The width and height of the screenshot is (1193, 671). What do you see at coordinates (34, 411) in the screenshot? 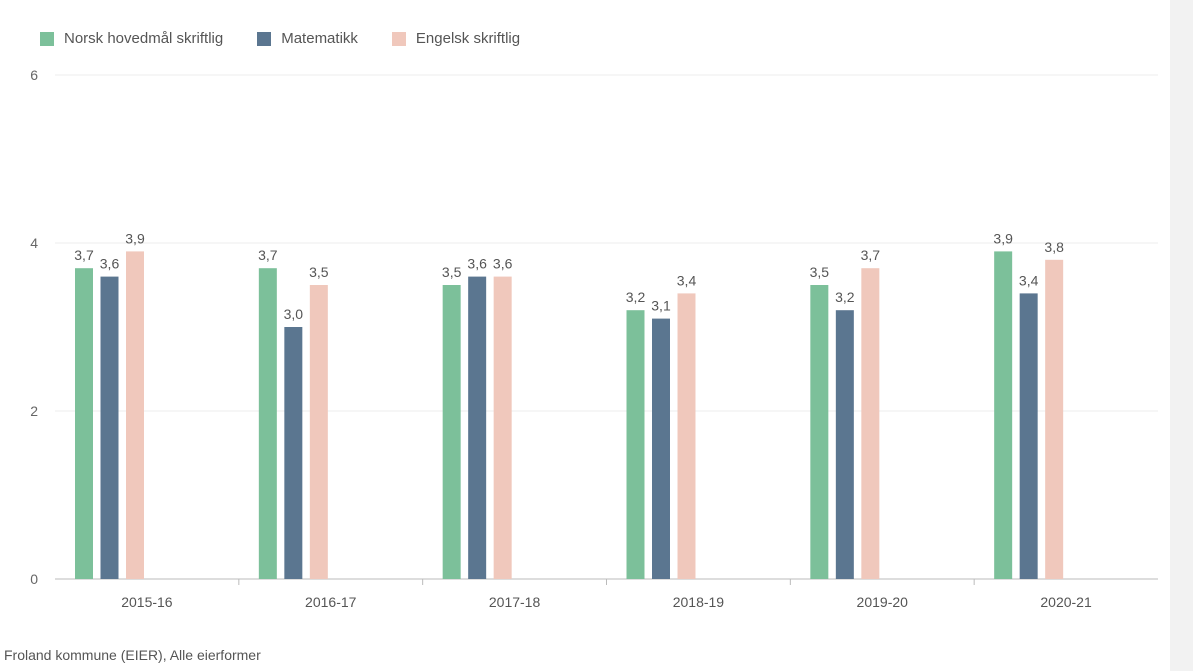
I see `y-tick-label: 2` at bounding box center [34, 411].